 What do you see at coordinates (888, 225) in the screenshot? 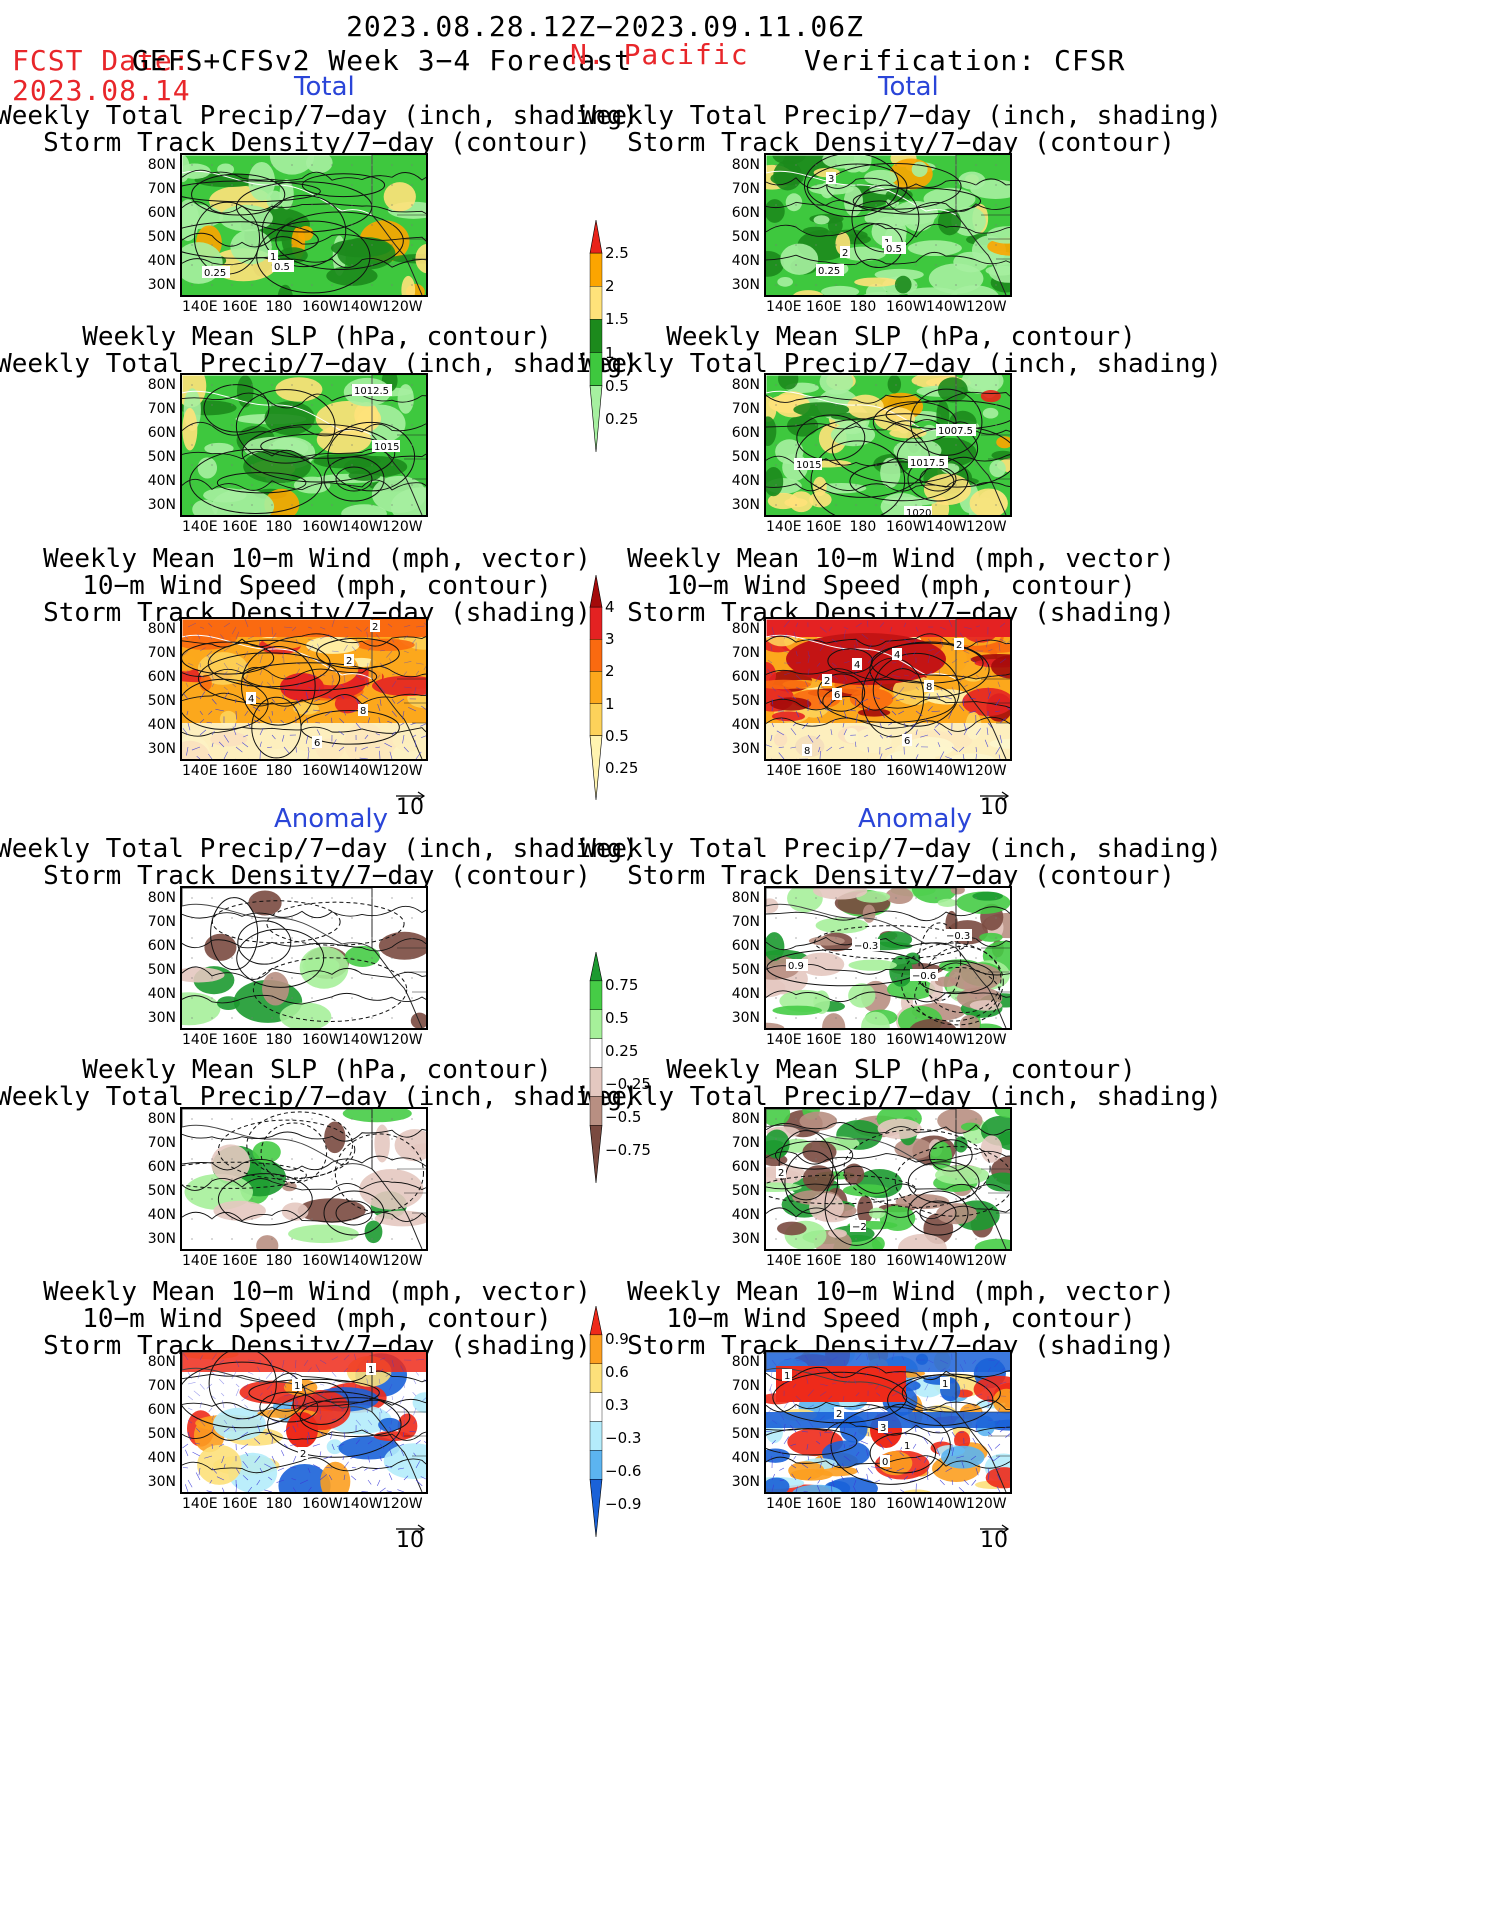
I see `map-field-p1r: 320.2510.5` at bounding box center [888, 225].